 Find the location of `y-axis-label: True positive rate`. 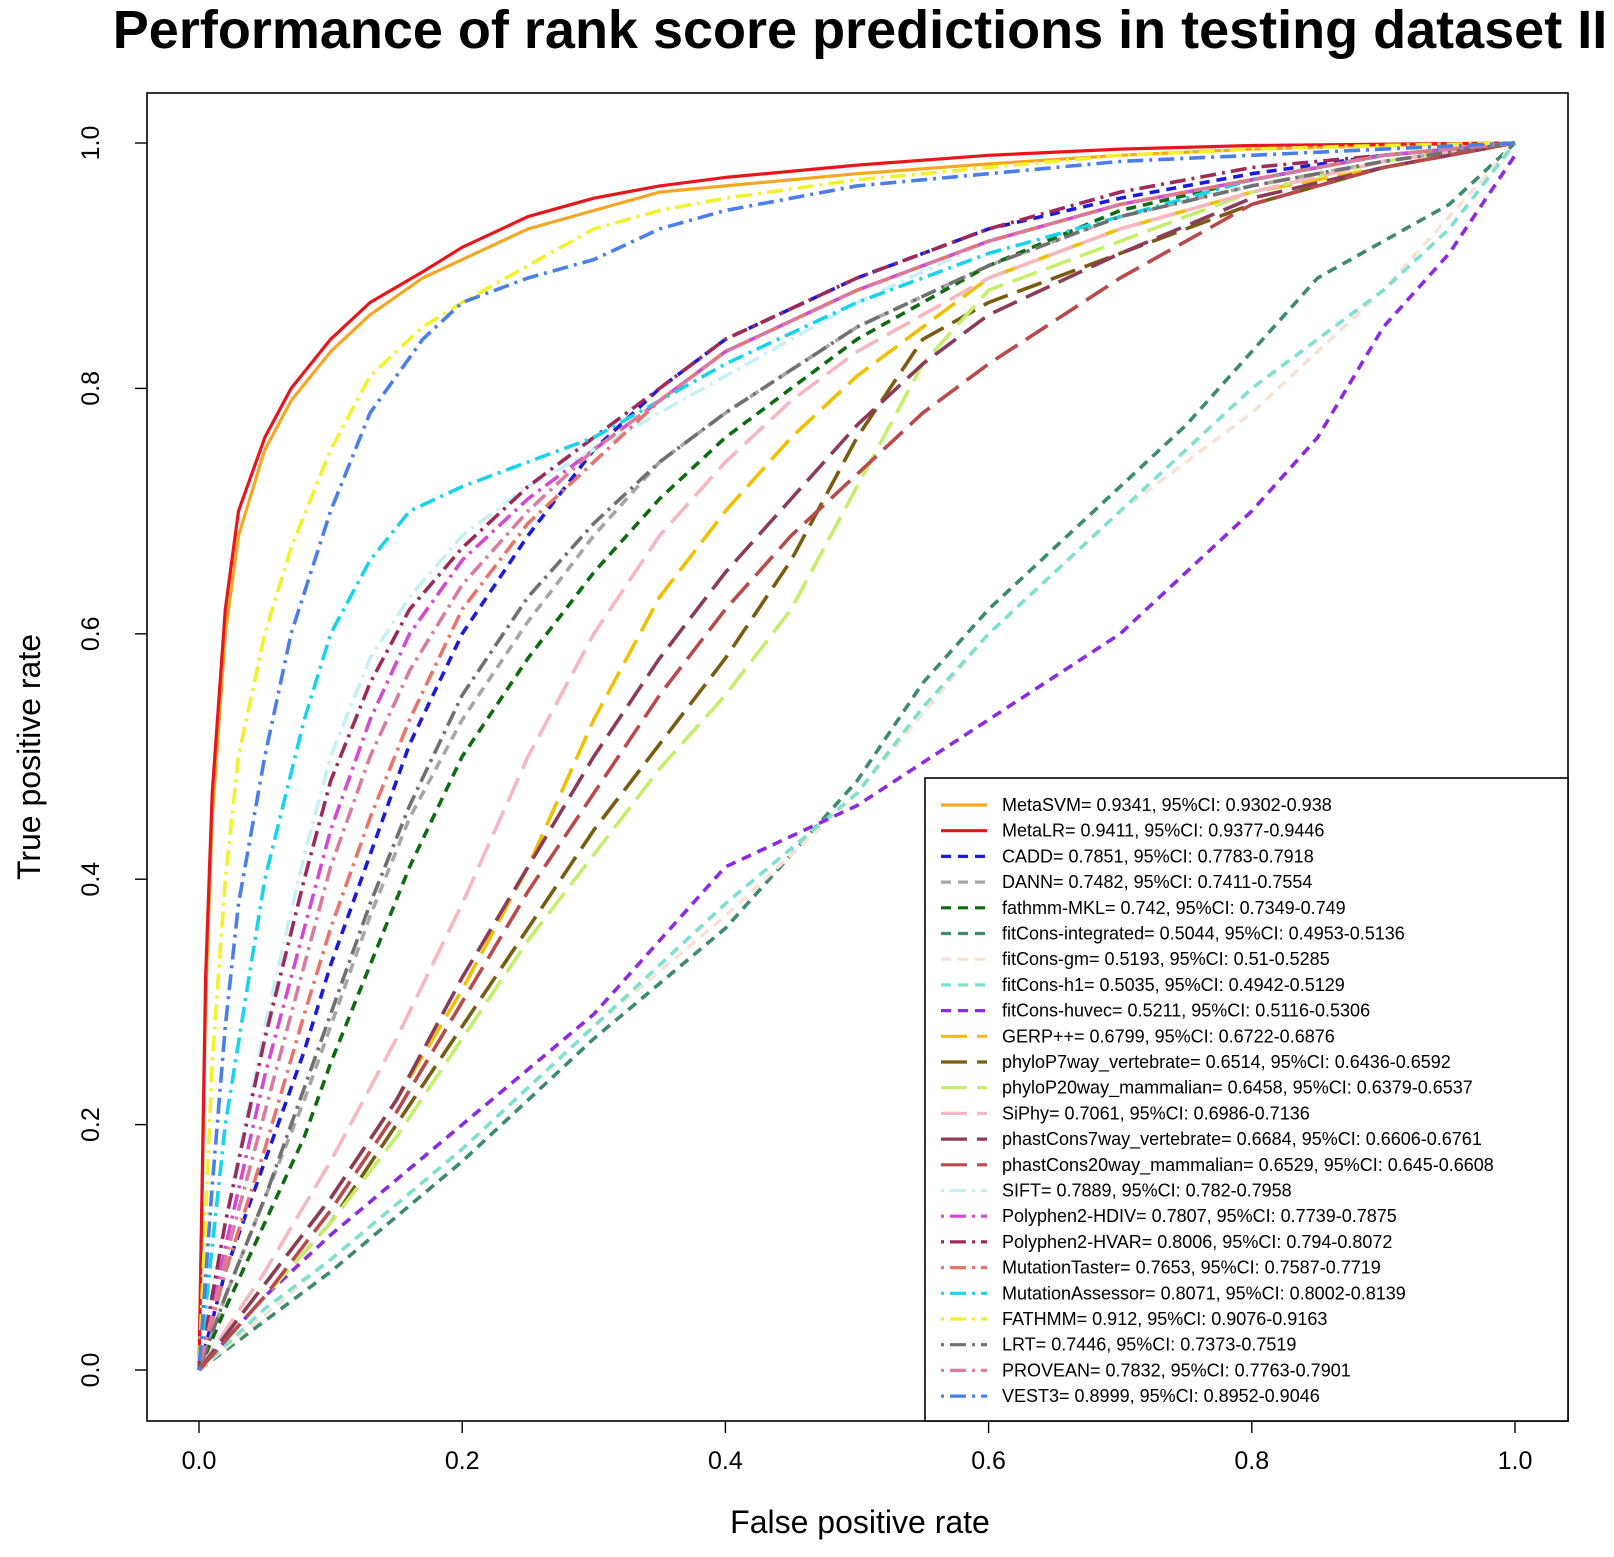

y-axis-label: True positive rate is located at coordinates (29, 757).